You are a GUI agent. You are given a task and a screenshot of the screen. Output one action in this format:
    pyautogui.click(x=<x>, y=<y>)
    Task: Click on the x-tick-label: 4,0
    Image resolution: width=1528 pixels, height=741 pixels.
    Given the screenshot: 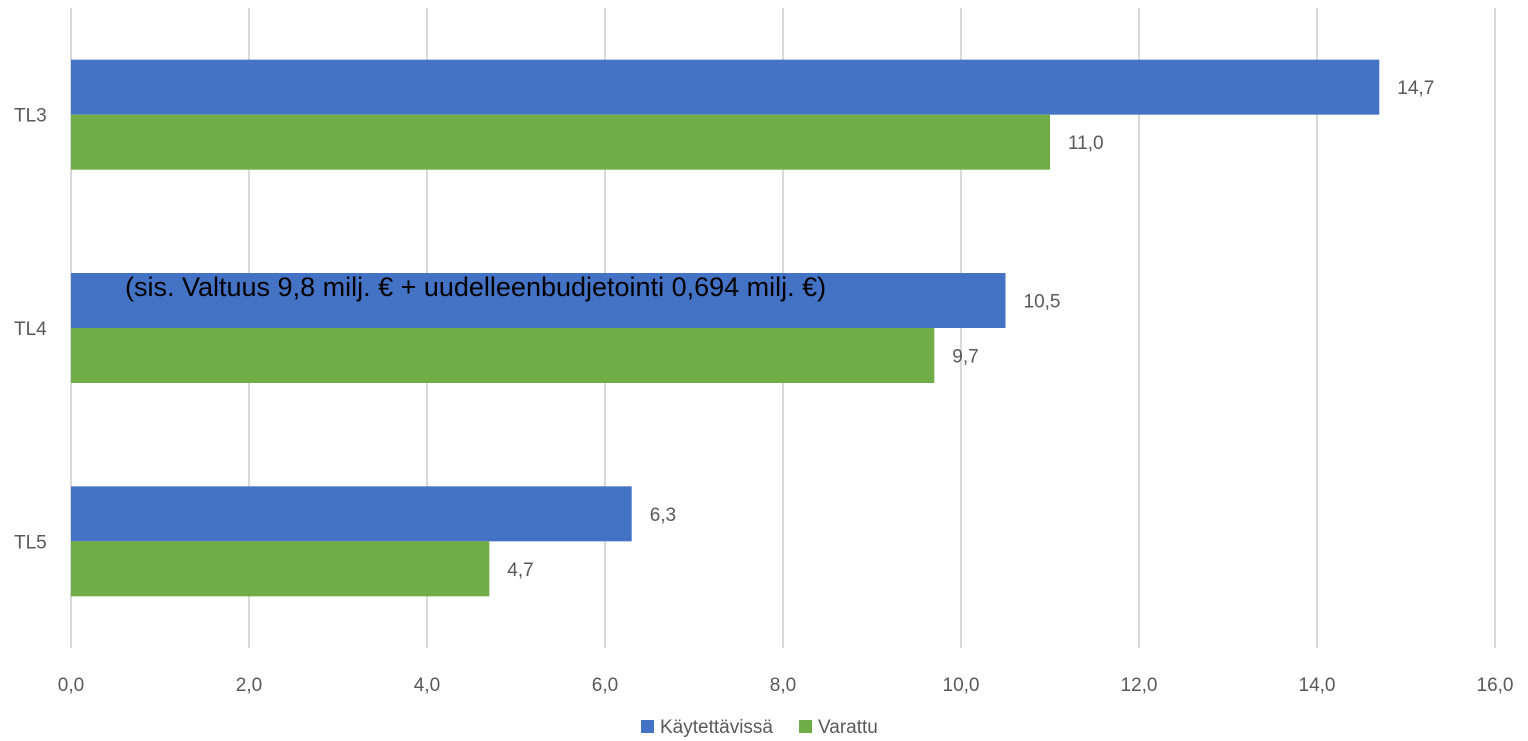 What is the action you would take?
    pyautogui.click(x=427, y=685)
    